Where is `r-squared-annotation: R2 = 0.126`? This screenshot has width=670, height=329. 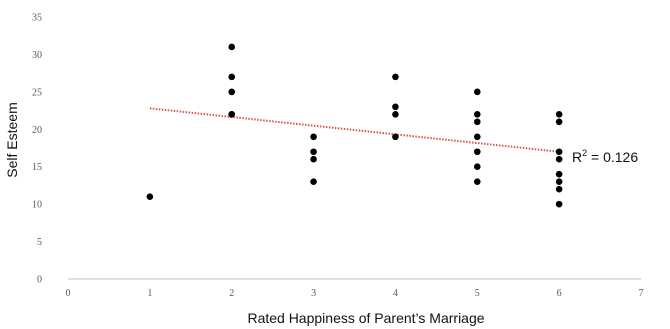 r-squared-annotation: R2 = 0.126 is located at coordinates (605, 156).